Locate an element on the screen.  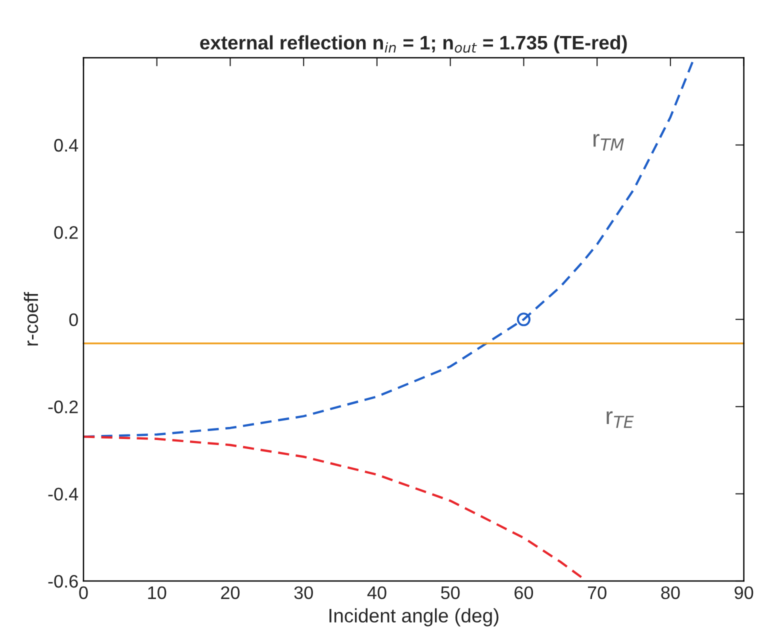
y-tick-label: -0.4 is located at coordinates (63, 494).